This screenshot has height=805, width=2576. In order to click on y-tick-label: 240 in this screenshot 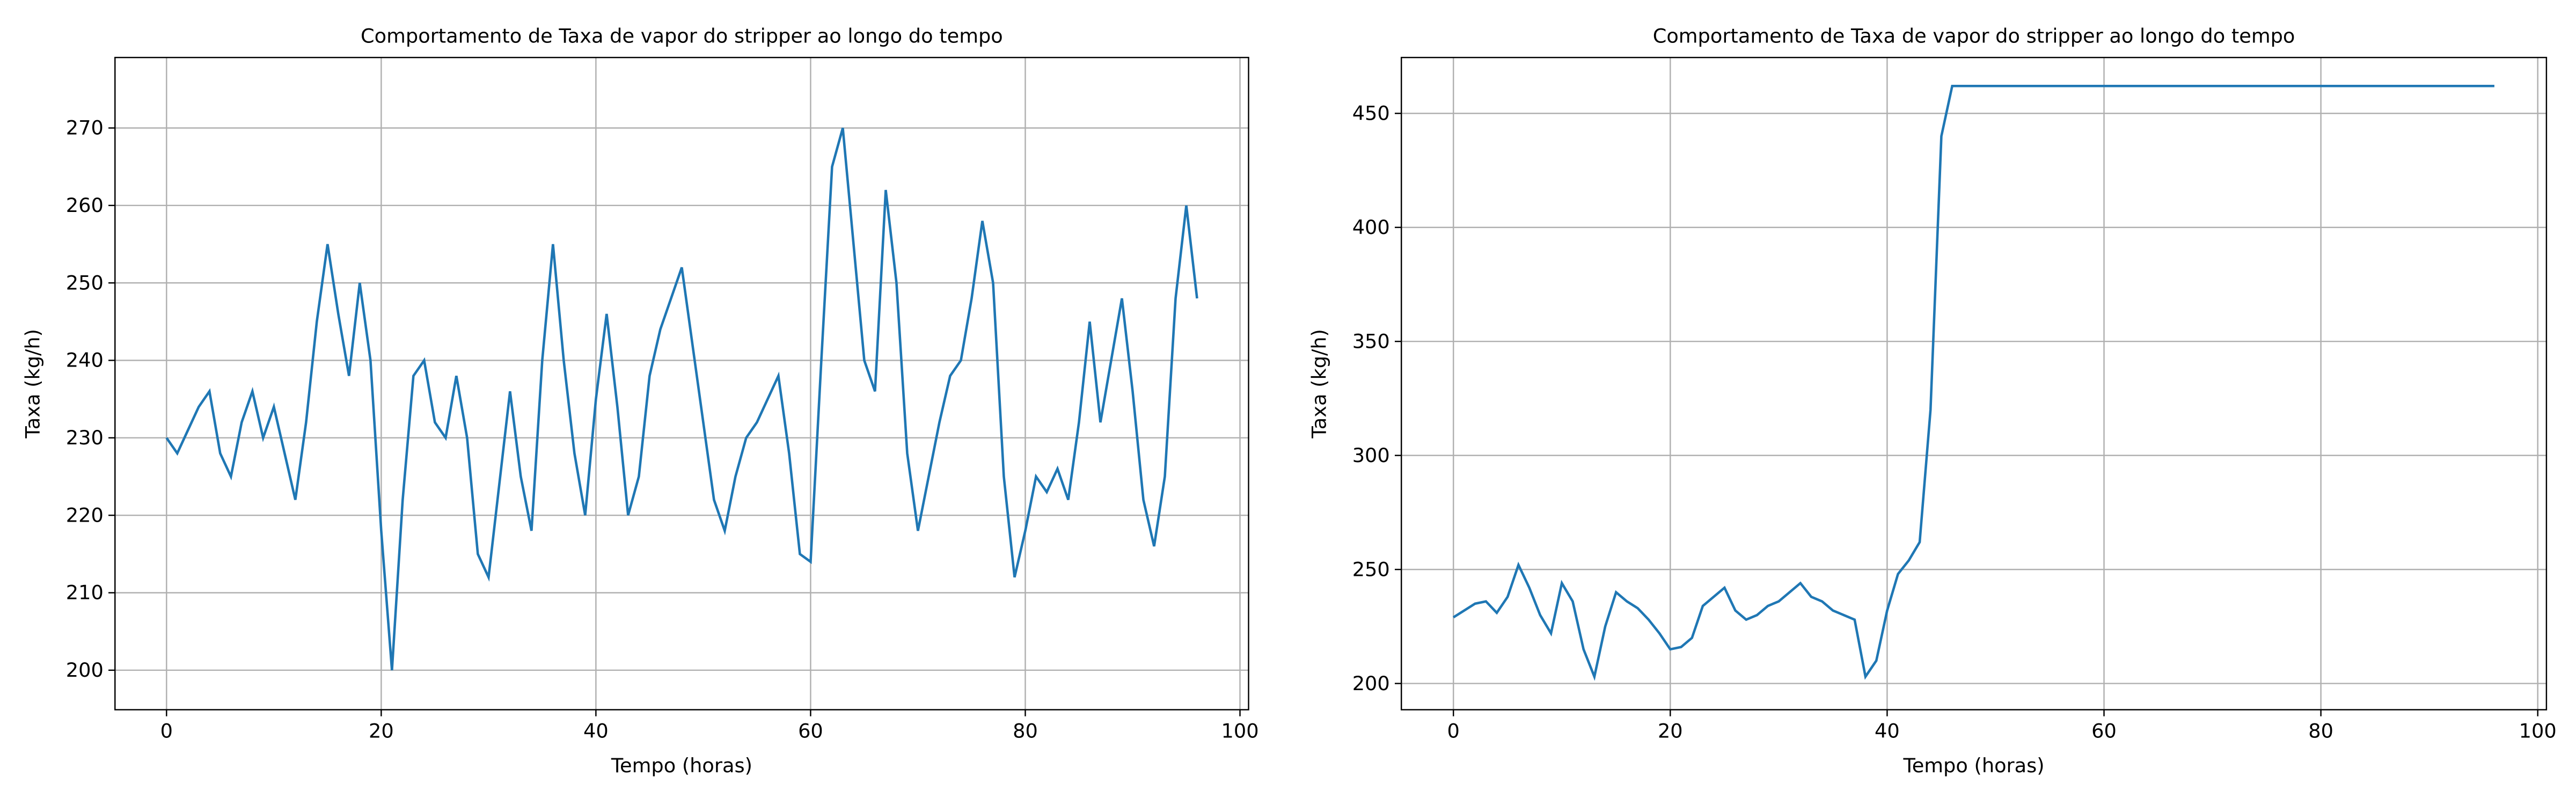, I will do `click(85, 360)`.